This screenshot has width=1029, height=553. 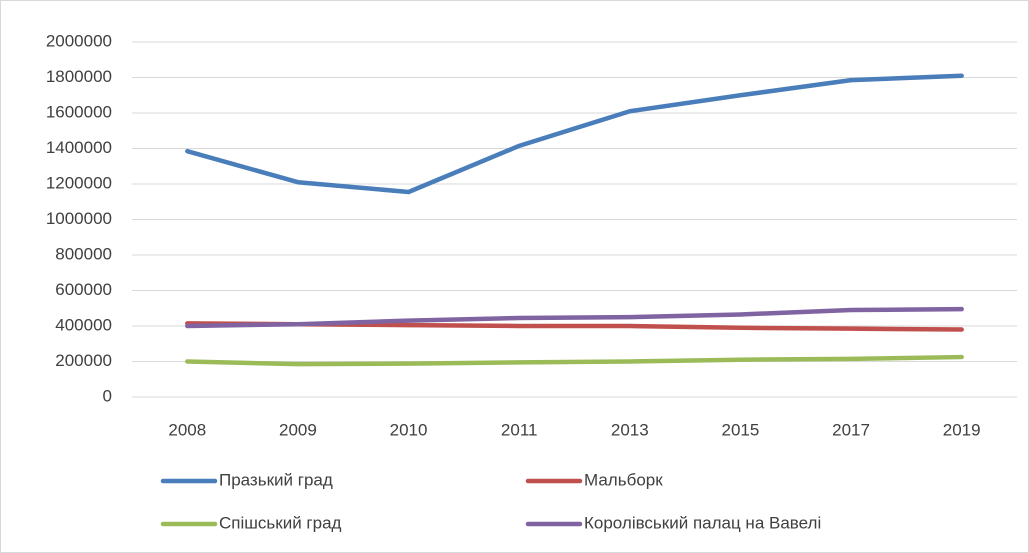 I want to click on y-tick-label: 1800000, so click(x=79, y=76).